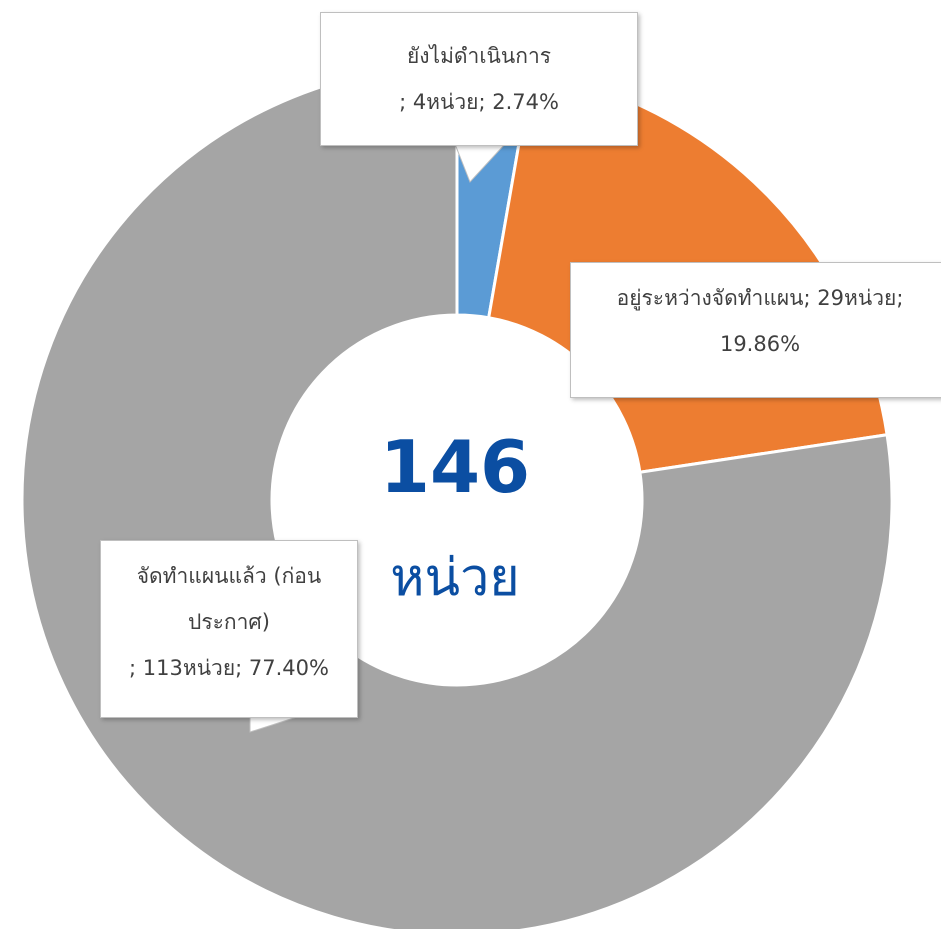 Image resolution: width=941 pixels, height=929 pixels. What do you see at coordinates (479, 102) in the screenshot?
I see `value-label: ; 4หน่วย; 2.74%` at bounding box center [479, 102].